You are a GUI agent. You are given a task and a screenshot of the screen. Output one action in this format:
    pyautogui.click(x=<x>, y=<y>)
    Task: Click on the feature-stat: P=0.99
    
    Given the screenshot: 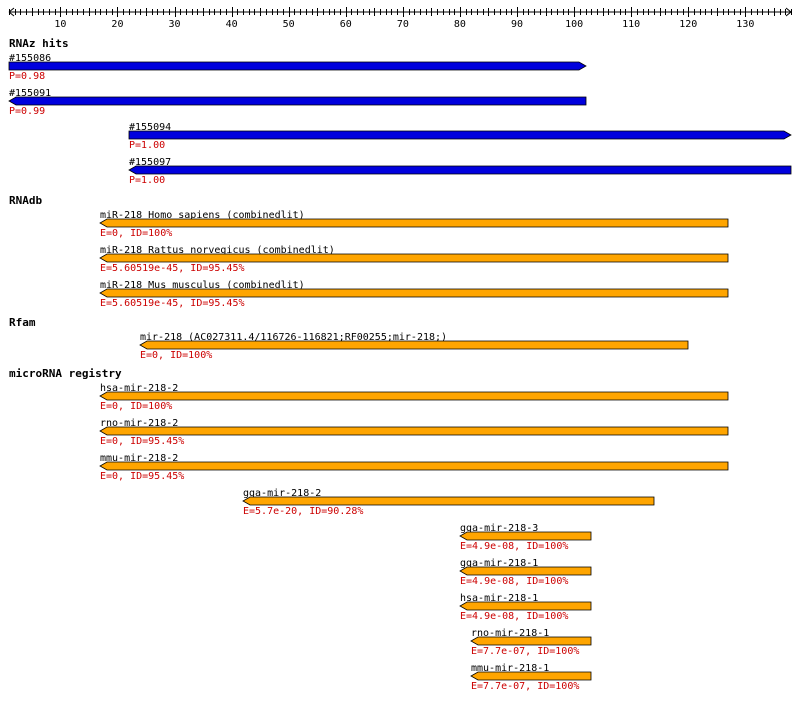 What is the action you would take?
    pyautogui.click(x=27, y=111)
    